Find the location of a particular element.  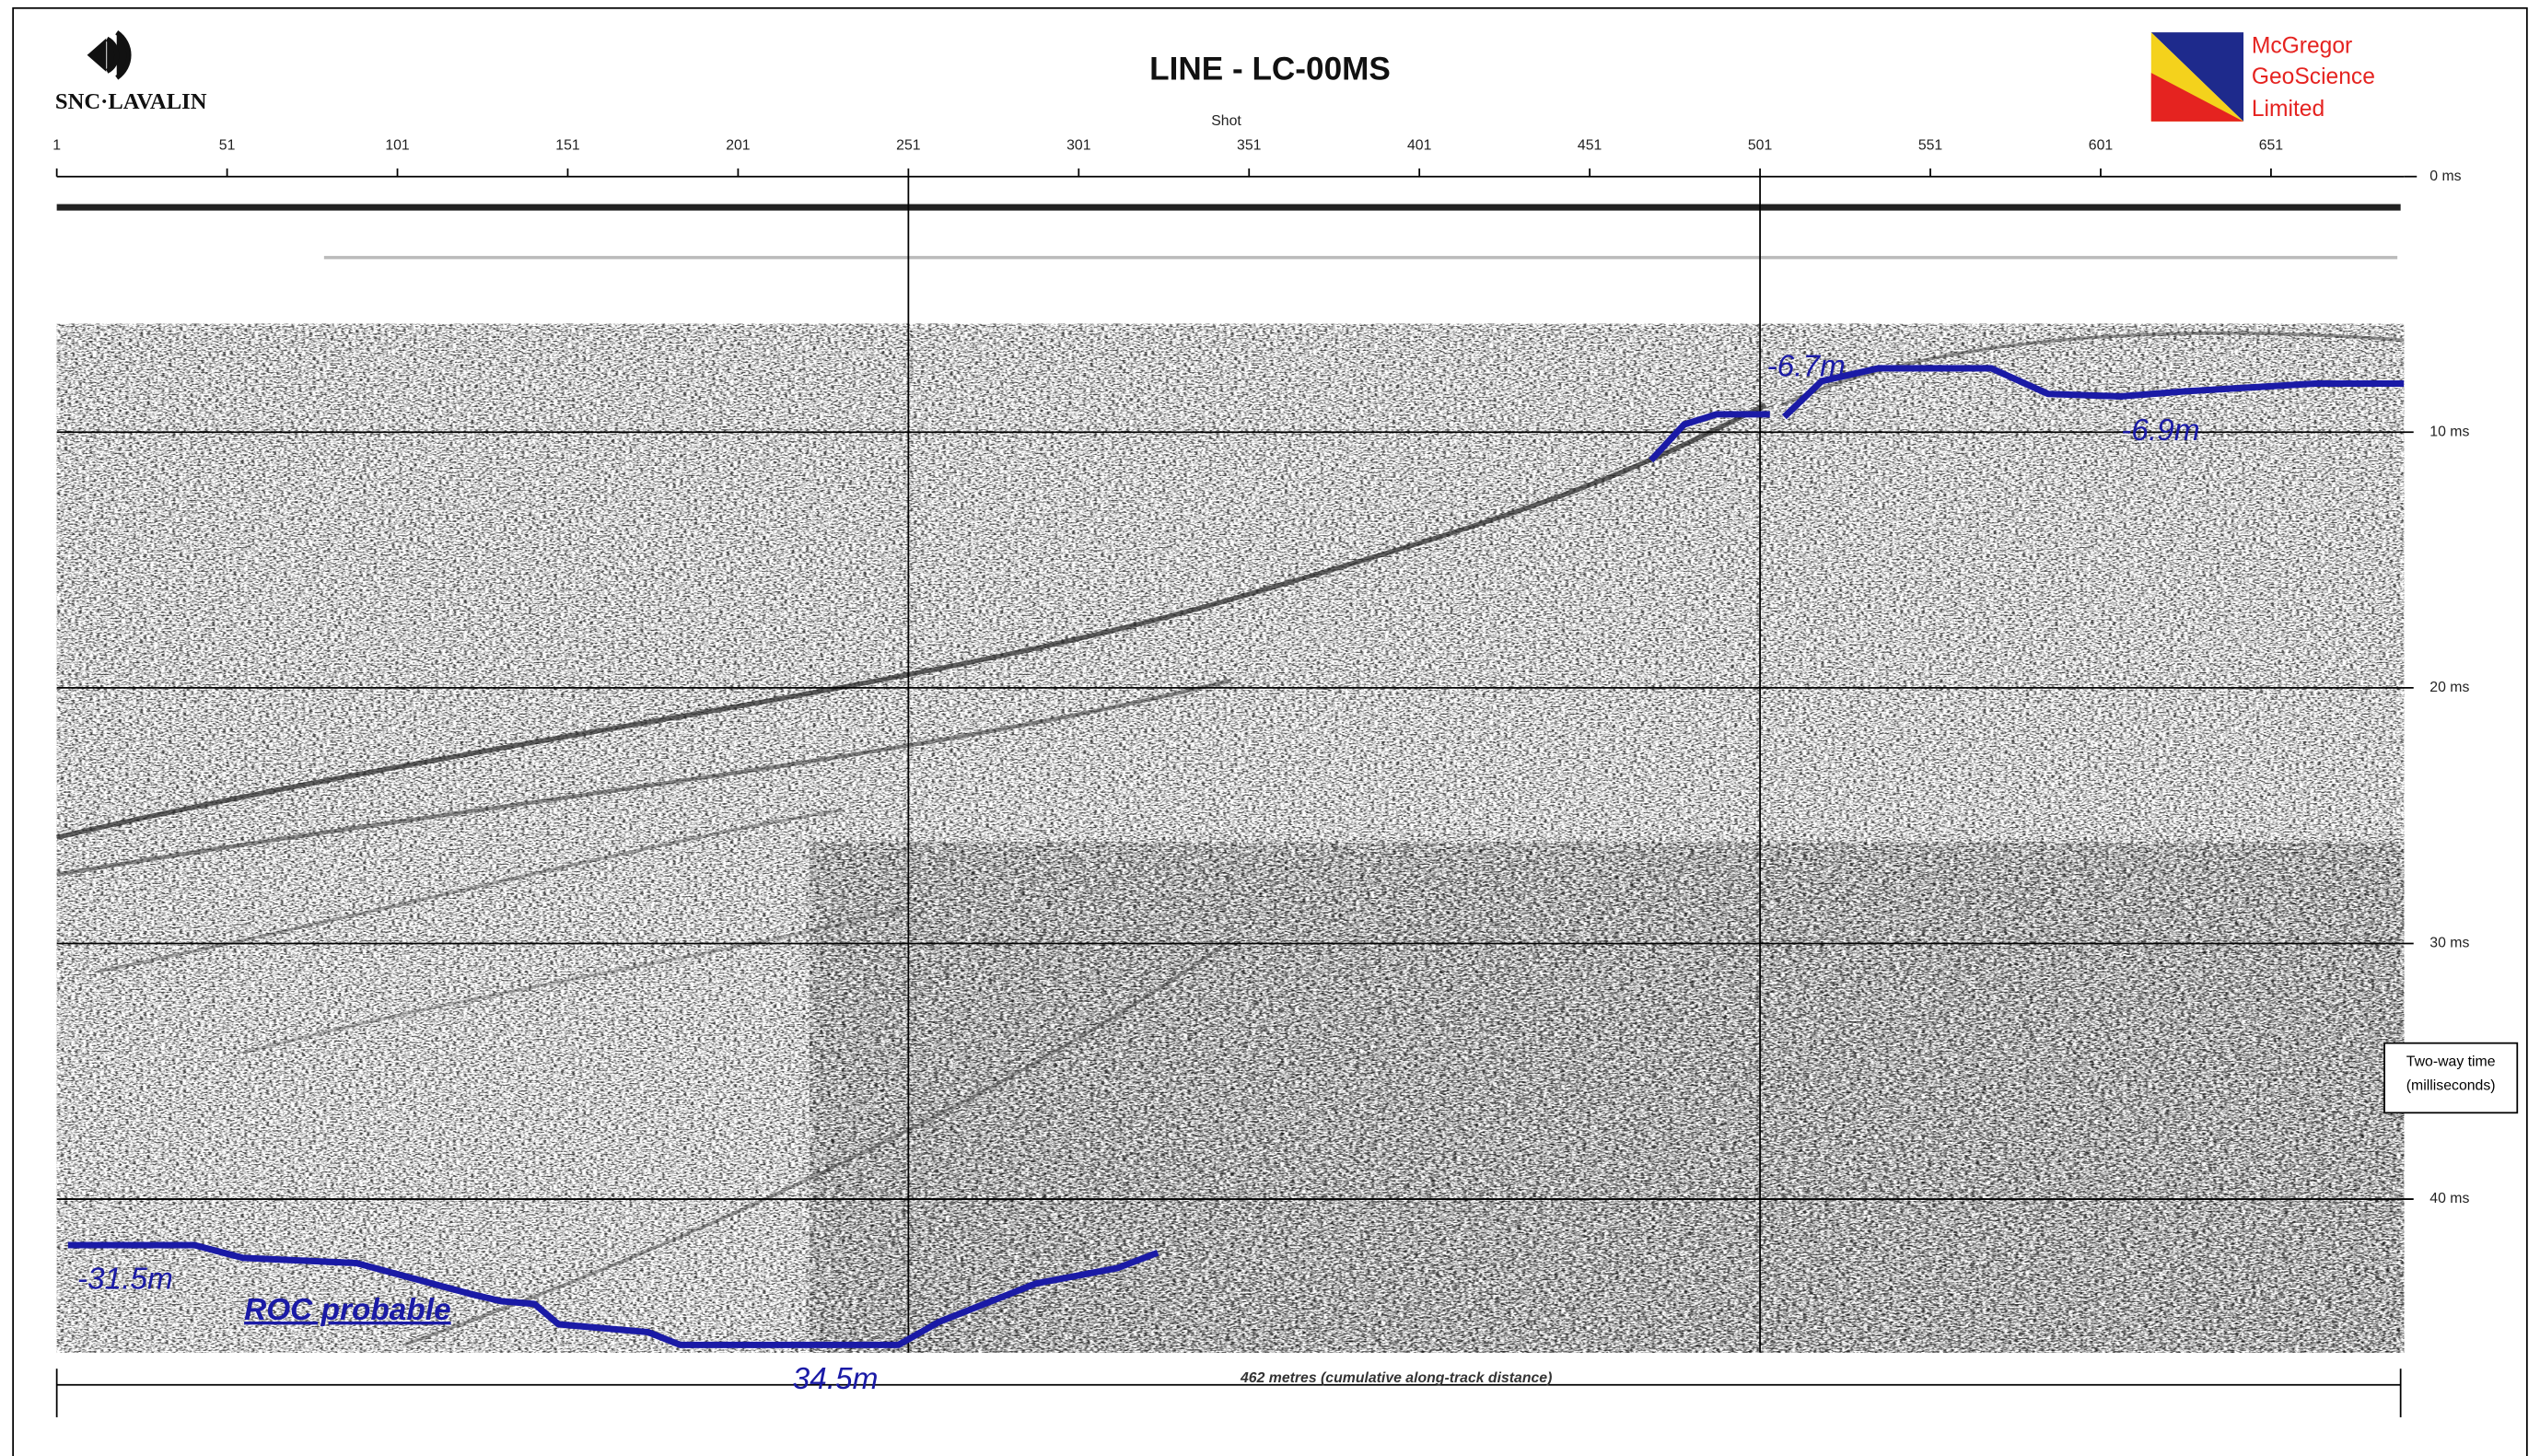

y-label-box is located at coordinates (2451, 1078).